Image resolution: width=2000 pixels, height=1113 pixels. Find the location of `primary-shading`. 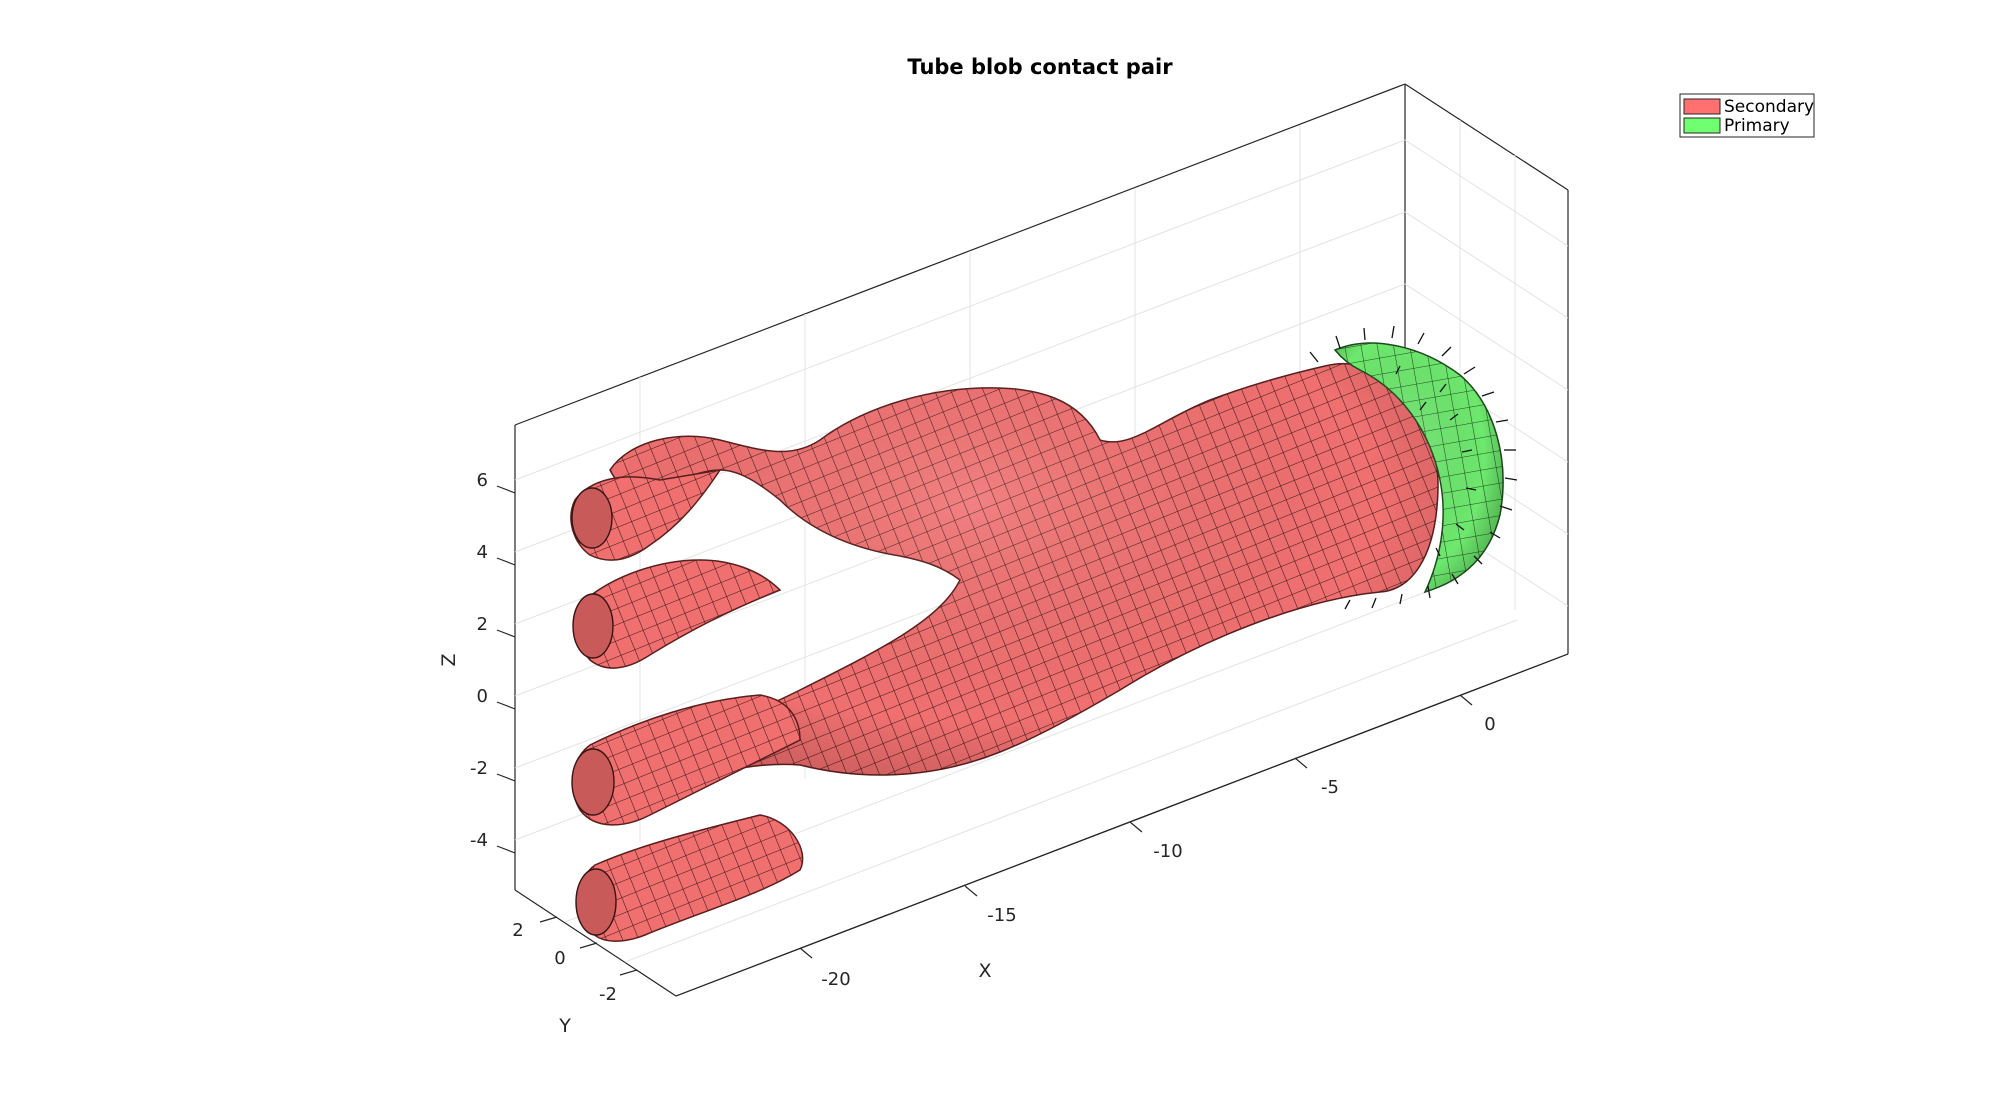

primary-shading is located at coordinates (1419, 467).